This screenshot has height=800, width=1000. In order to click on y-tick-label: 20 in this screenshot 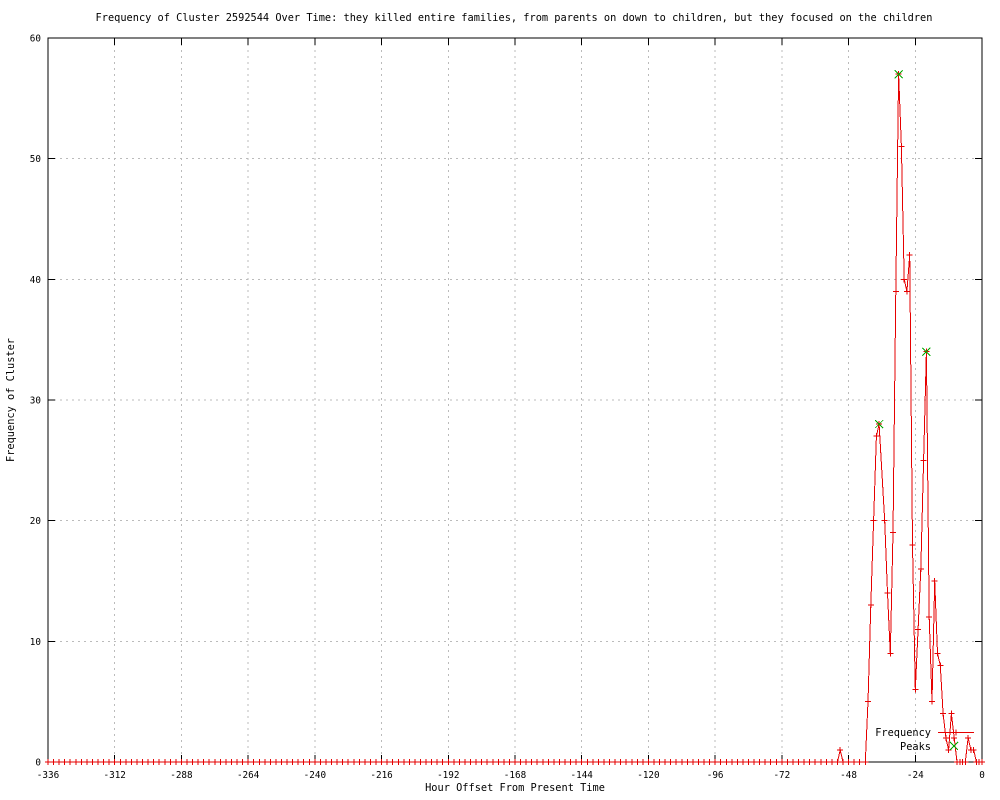, I will do `click(35, 521)`.